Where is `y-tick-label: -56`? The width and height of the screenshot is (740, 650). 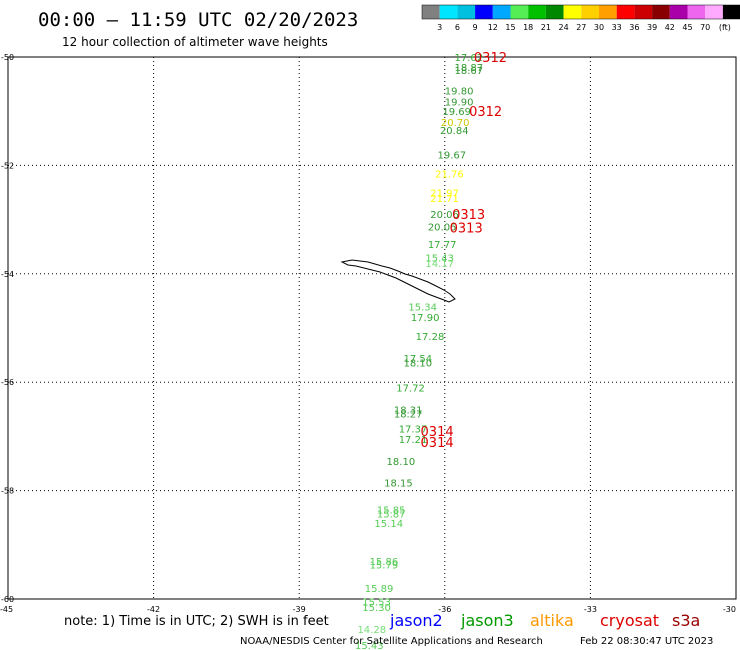
y-tick-label: -56 is located at coordinates (7, 382).